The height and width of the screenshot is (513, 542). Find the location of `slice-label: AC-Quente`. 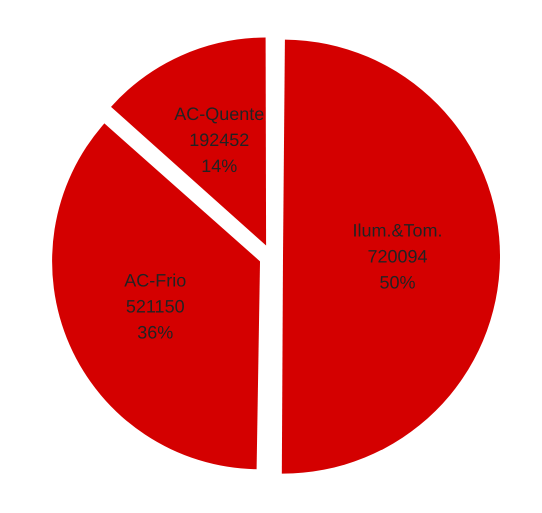

slice-label: AC-Quente is located at coordinates (219, 114).